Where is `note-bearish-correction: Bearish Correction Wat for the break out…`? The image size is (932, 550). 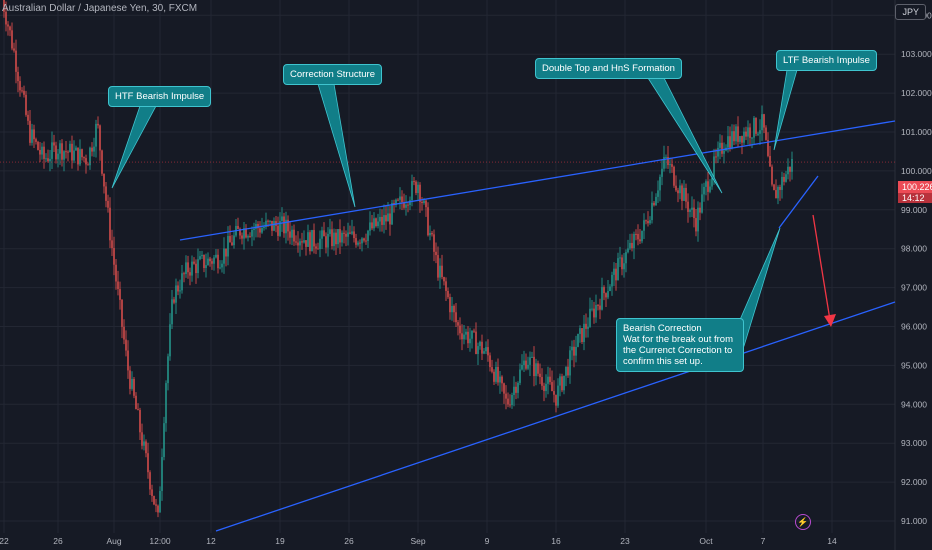
note-bearish-correction: Bearish Correction Wat for the break out… is located at coordinates (680, 345).